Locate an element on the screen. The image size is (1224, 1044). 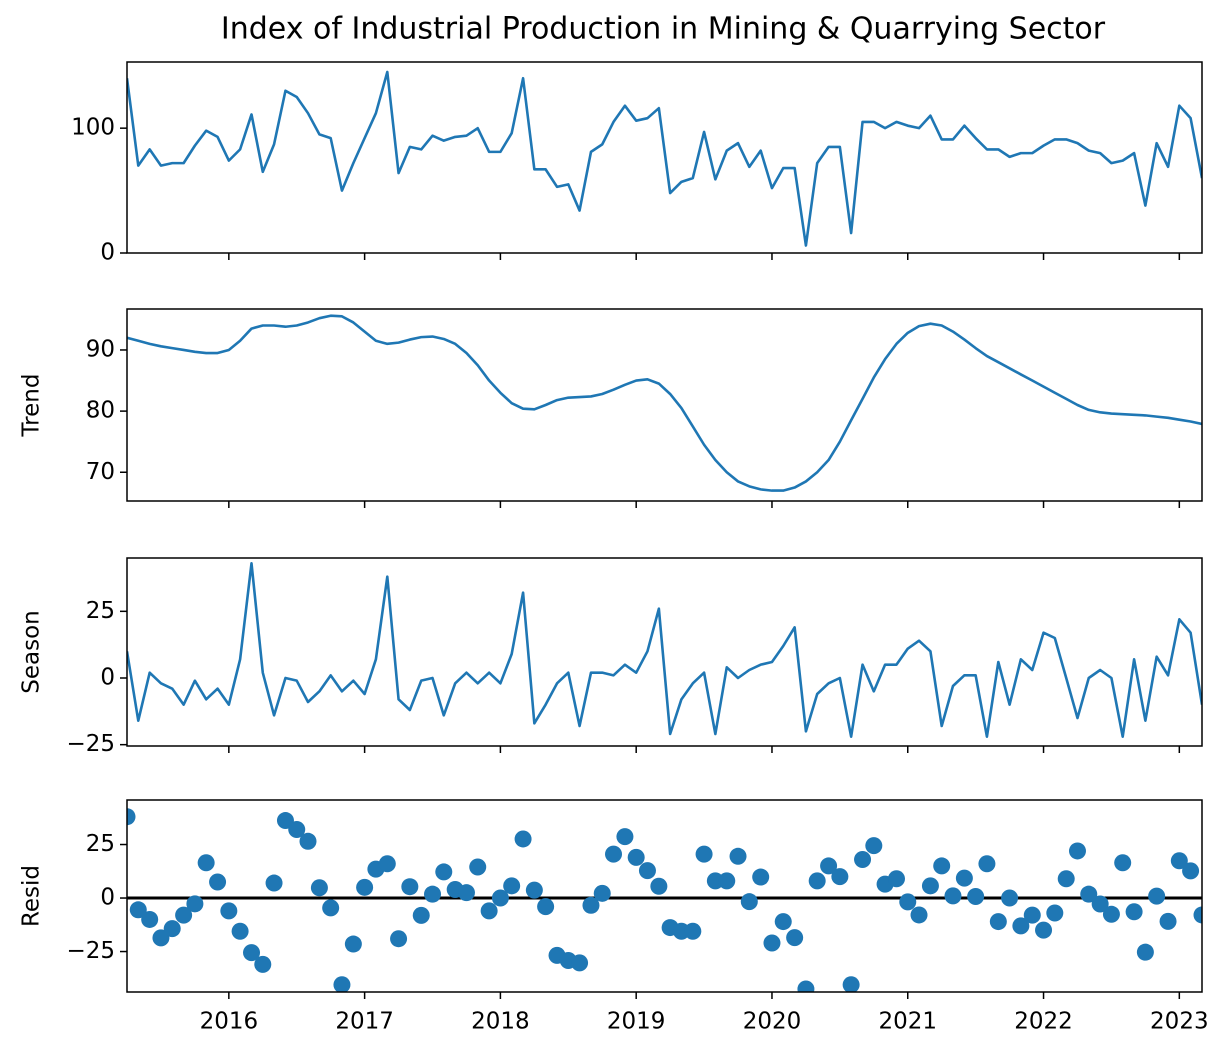
x-tick-label: 2017 is located at coordinates (364, 1022).